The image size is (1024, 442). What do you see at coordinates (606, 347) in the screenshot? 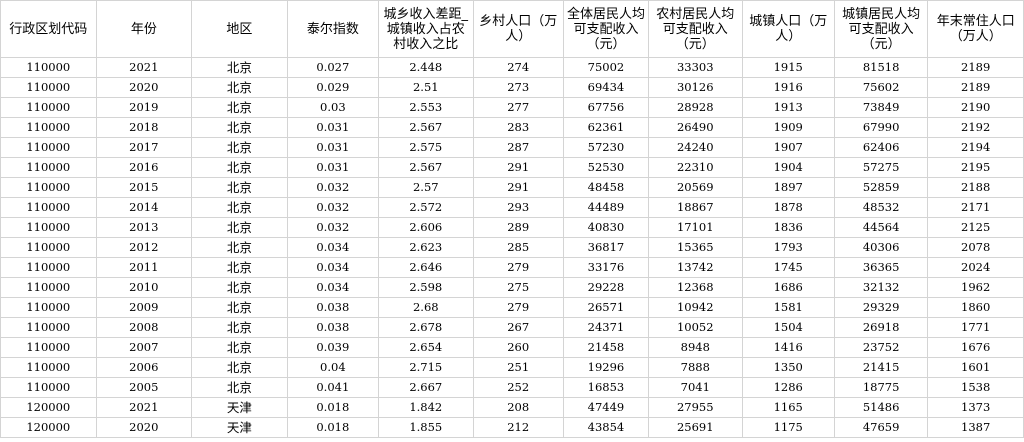
I see `table-cell: 21458` at bounding box center [606, 347].